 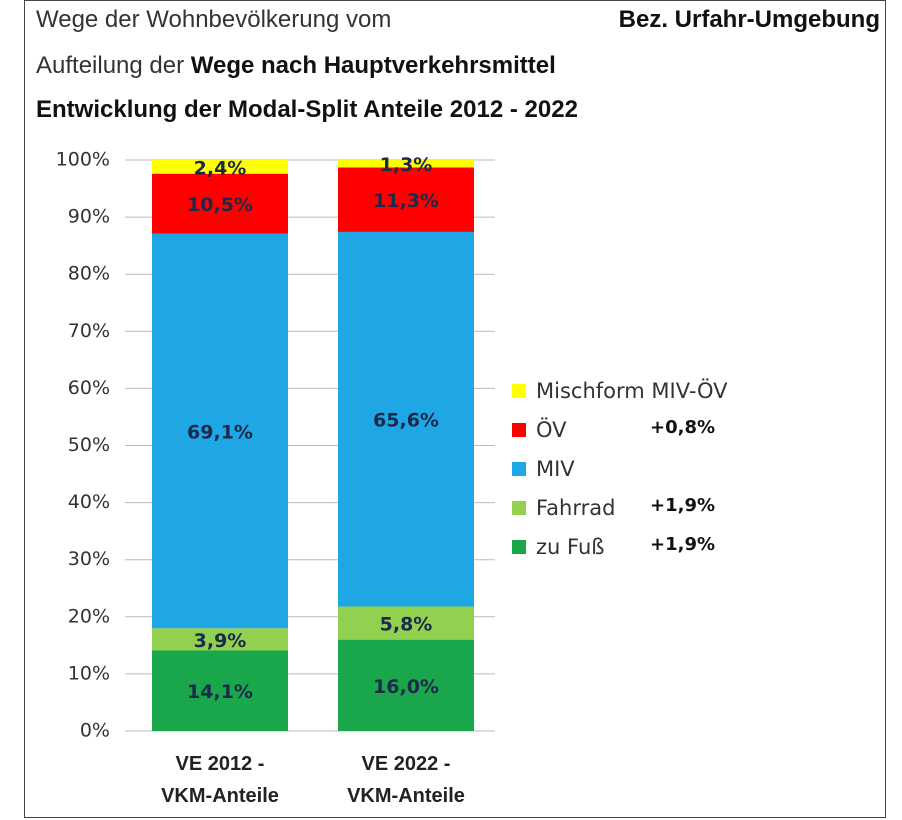 I want to click on data-label: 10,5%, so click(x=220, y=205).